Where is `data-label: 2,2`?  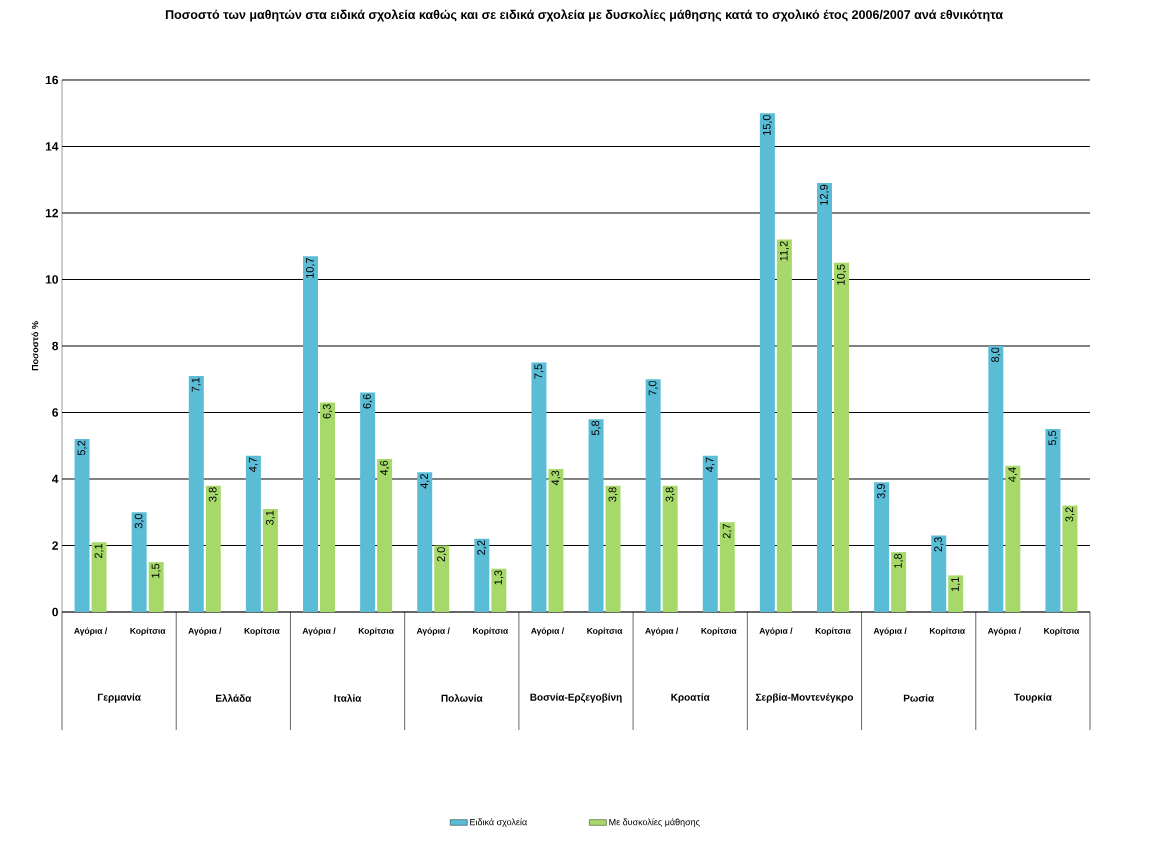
data-label: 2,2 is located at coordinates (482, 547).